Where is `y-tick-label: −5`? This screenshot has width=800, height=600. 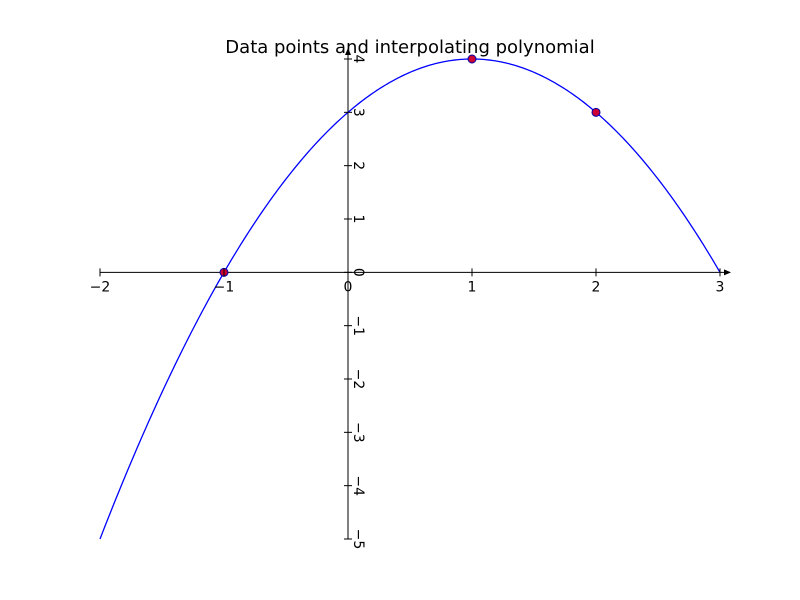 y-tick-label: −5 is located at coordinates (358, 539).